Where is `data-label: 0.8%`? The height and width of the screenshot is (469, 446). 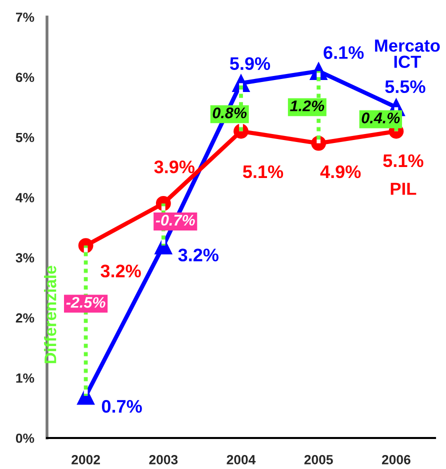 data-label: 0.8% is located at coordinates (229, 112).